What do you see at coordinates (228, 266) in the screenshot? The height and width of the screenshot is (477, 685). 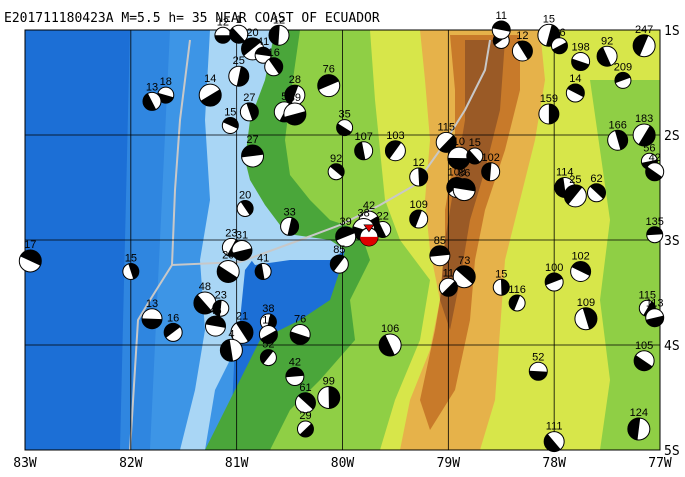 I see `event-marker: 20` at bounding box center [228, 266].